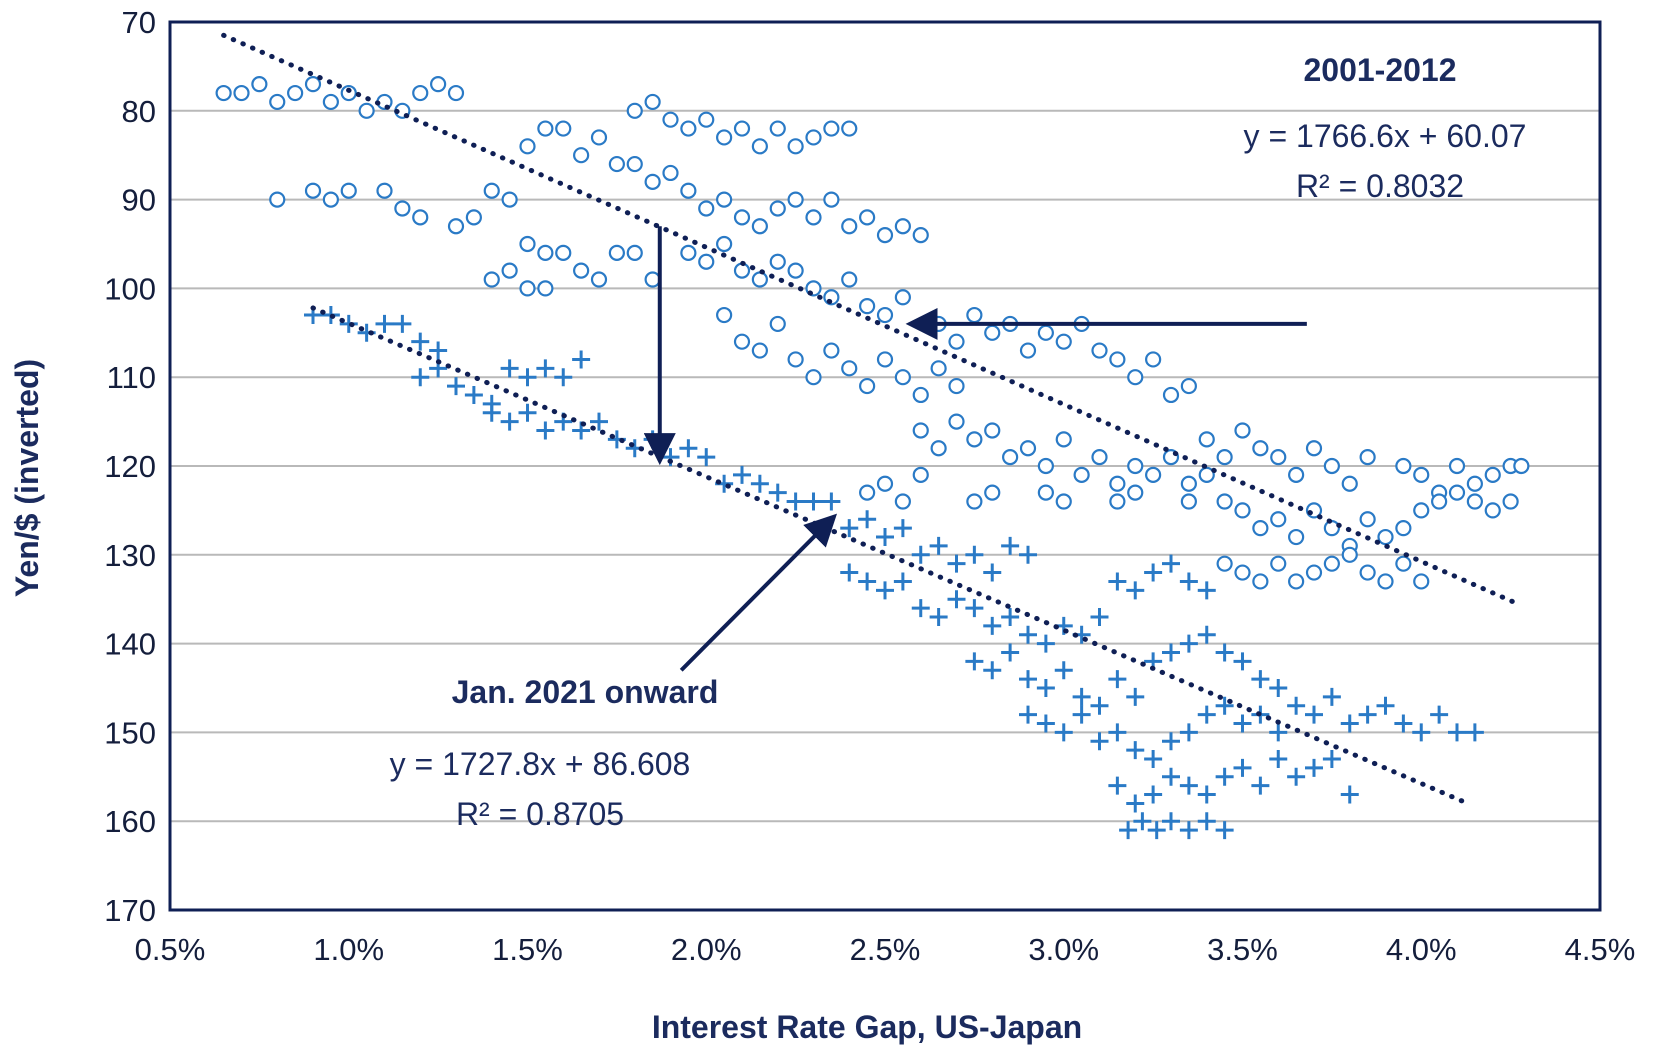 The width and height of the screenshot is (1655, 1060). I want to click on x-tick-label: 4.5%, so click(1600, 949).